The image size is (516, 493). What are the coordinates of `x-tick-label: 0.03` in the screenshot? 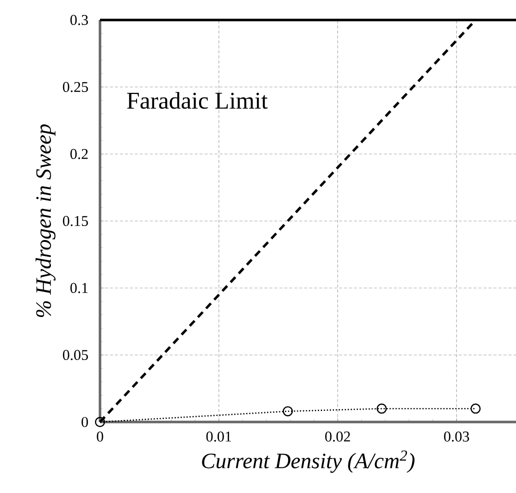 It's located at (457, 436).